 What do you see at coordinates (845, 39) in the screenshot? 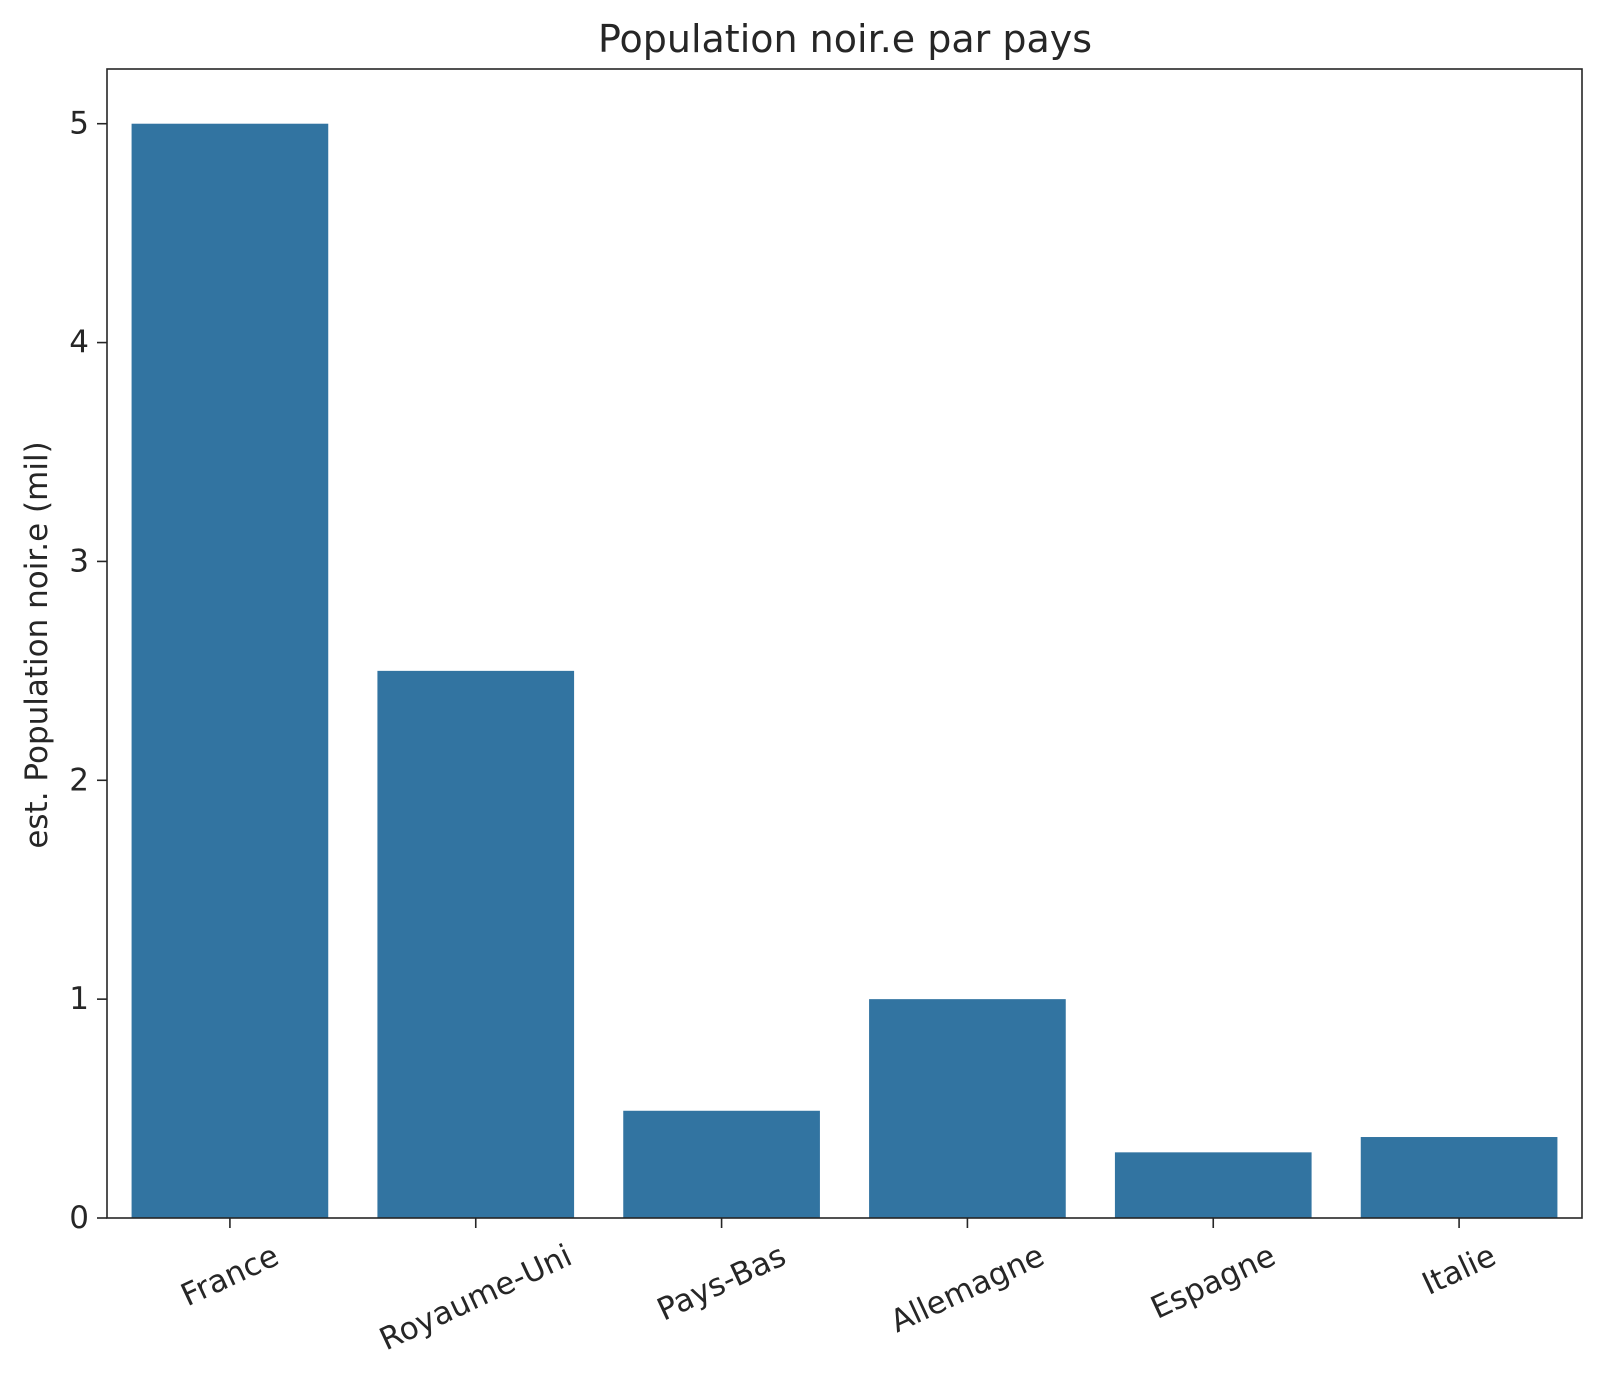
I see `chart-title: Population noir.e par pays` at bounding box center [845, 39].